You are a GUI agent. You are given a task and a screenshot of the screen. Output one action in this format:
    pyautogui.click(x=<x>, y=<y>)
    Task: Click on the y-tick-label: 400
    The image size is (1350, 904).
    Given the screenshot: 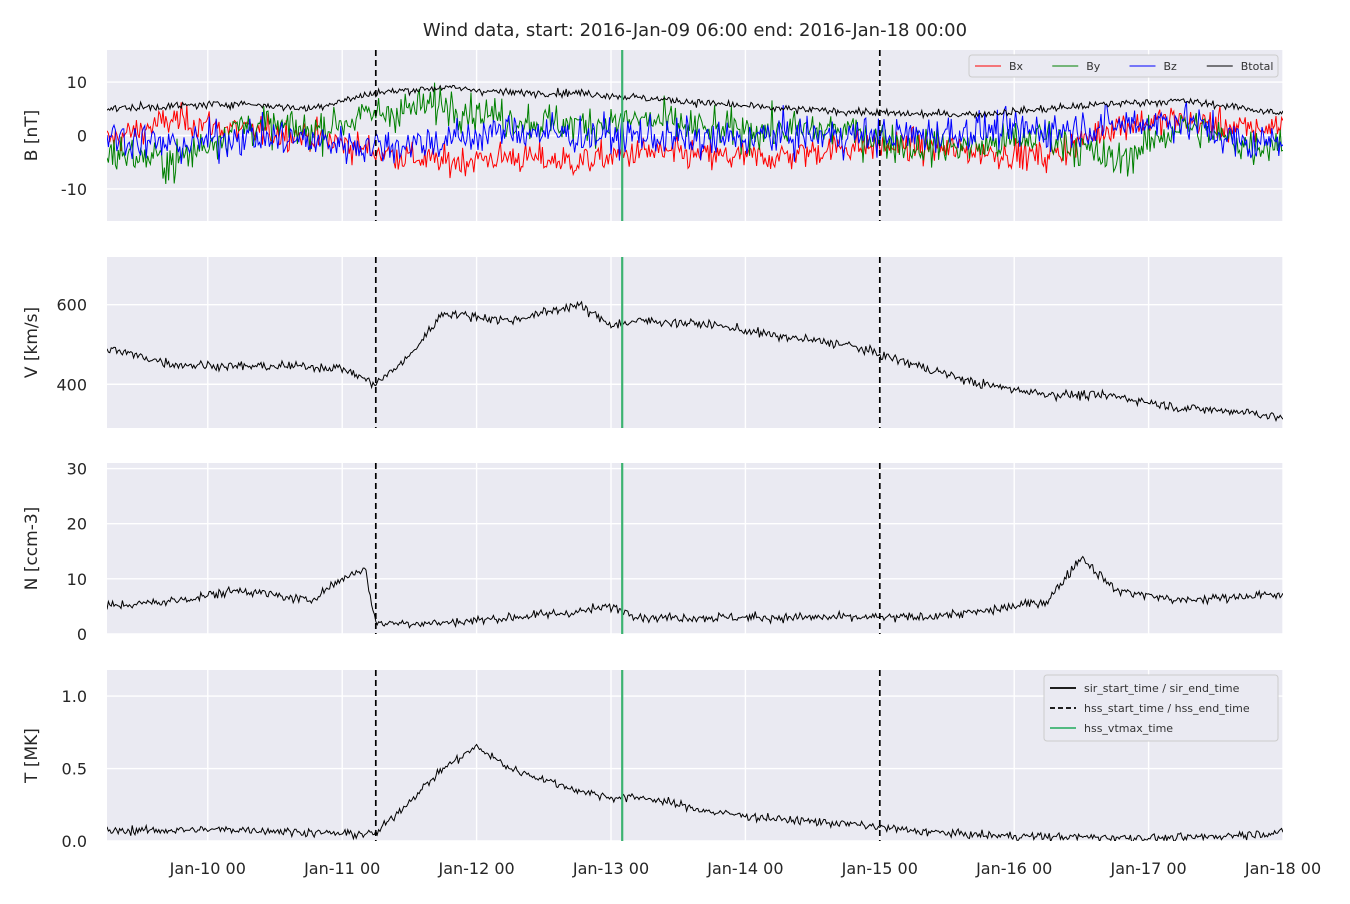 What is the action you would take?
    pyautogui.click(x=71, y=384)
    